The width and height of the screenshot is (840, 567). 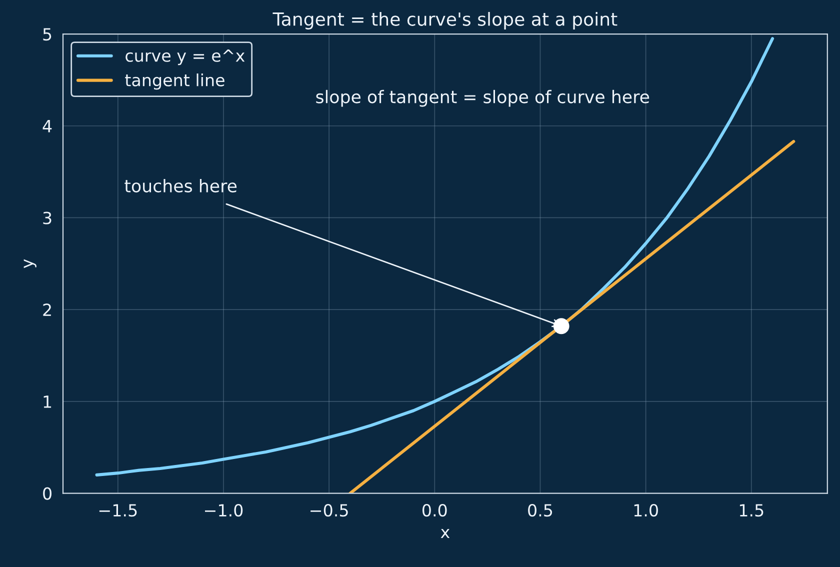 What do you see at coordinates (47, 310) in the screenshot?
I see `y-tick-label: 2` at bounding box center [47, 310].